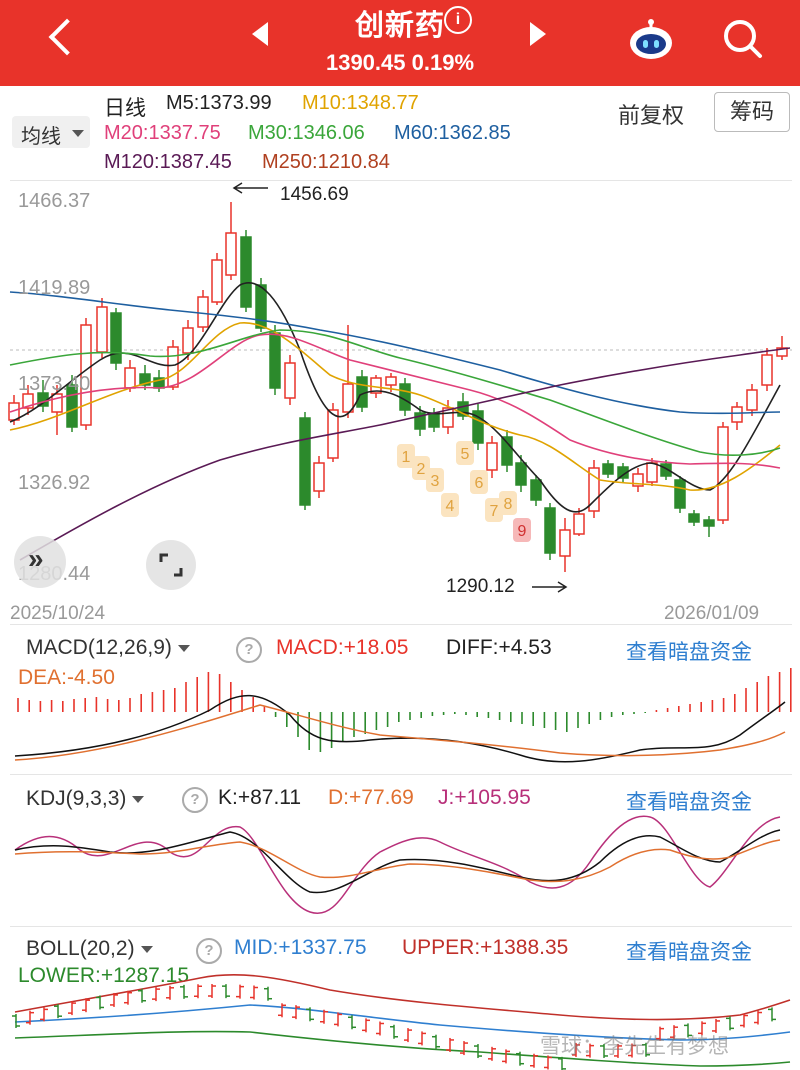 Image resolution: width=800 pixels, height=1070 pixels. I want to click on k-line, so click(397, 861).